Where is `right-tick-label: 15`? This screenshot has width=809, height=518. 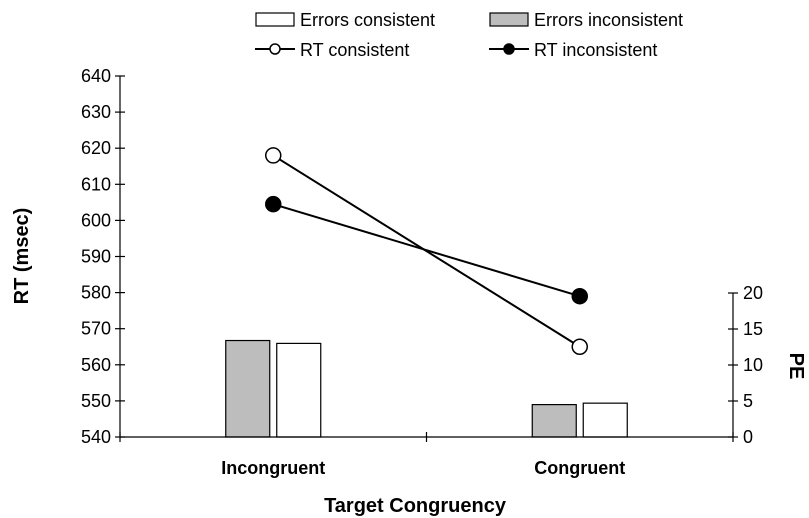
right-tick-label: 15 is located at coordinates (753, 329).